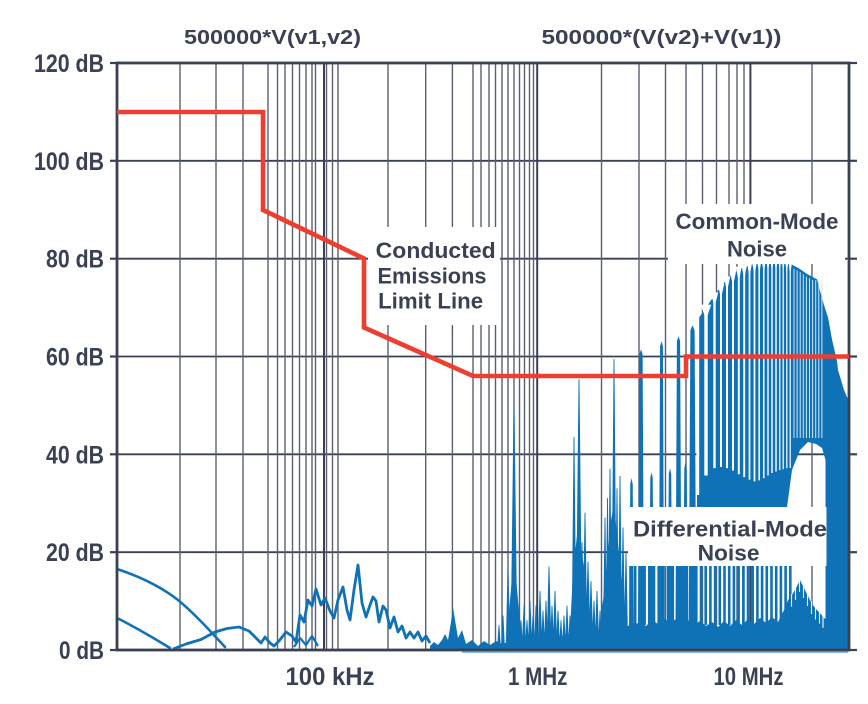 Image resolution: width=868 pixels, height=704 pixels. I want to click on svg-text: 60 dB, so click(75, 358).